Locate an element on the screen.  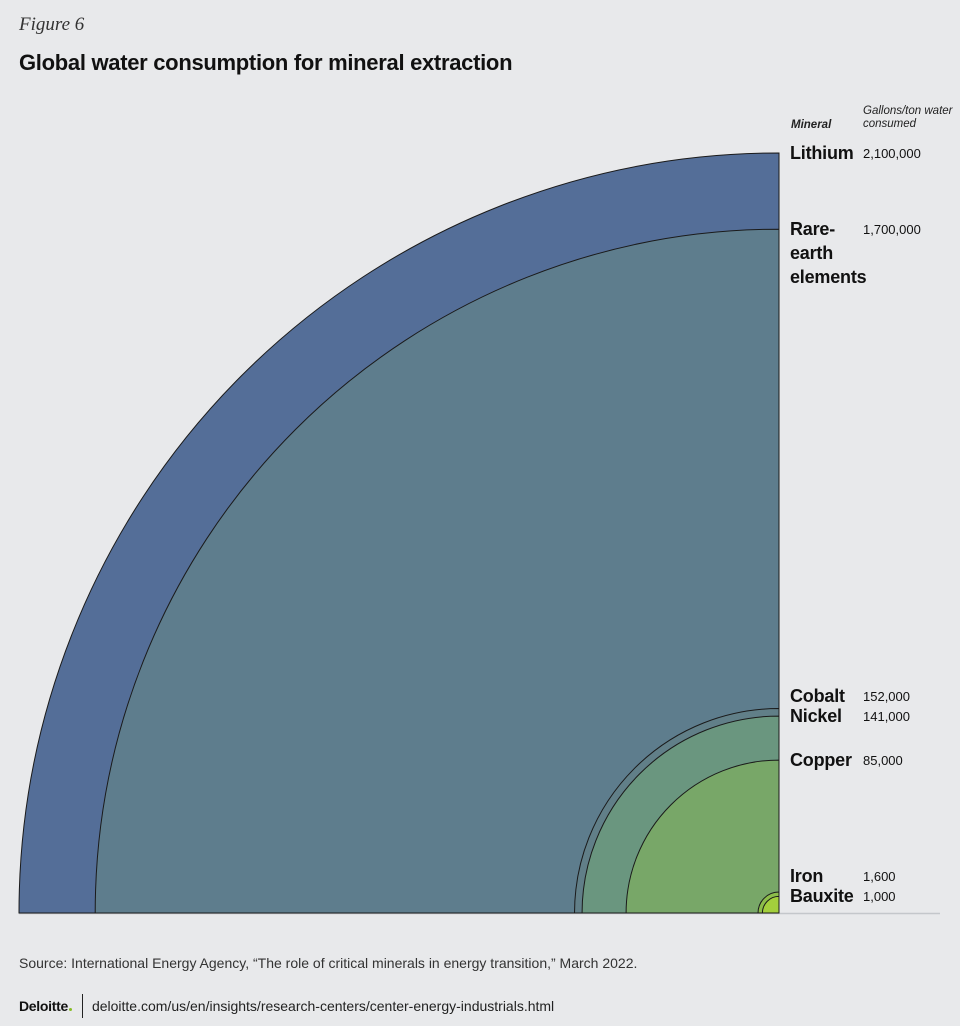
arc-copper is located at coordinates (702, 836).